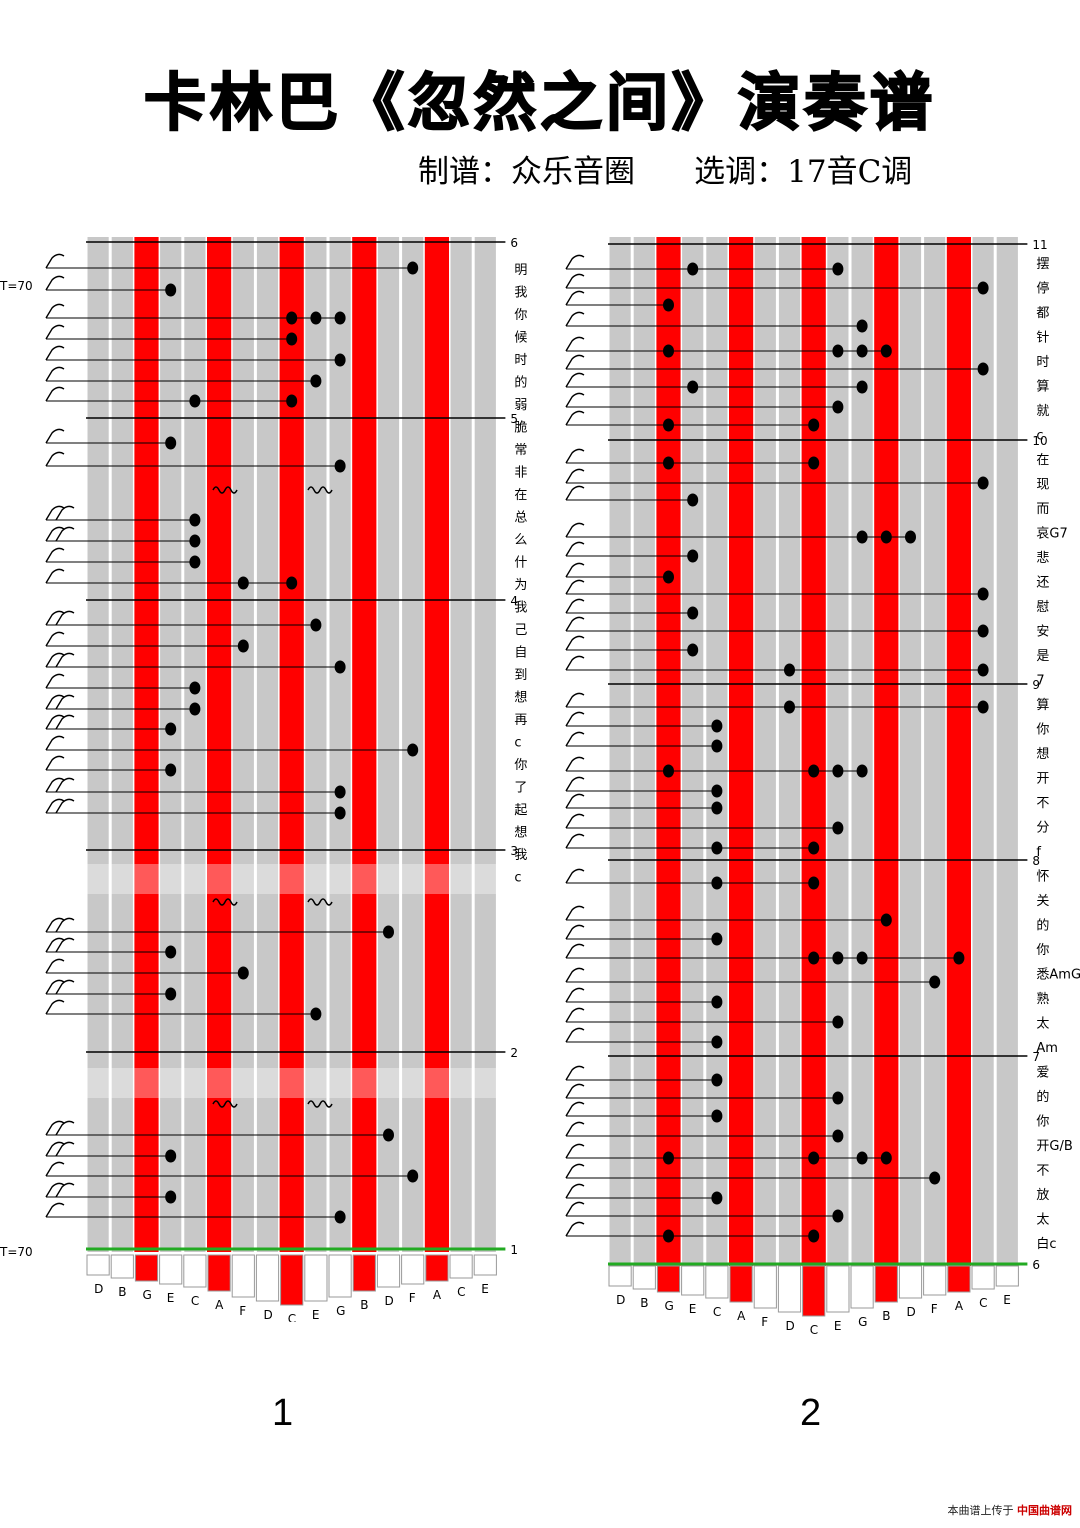  What do you see at coordinates (364, 1305) in the screenshot?
I see `key-label: B` at bounding box center [364, 1305].